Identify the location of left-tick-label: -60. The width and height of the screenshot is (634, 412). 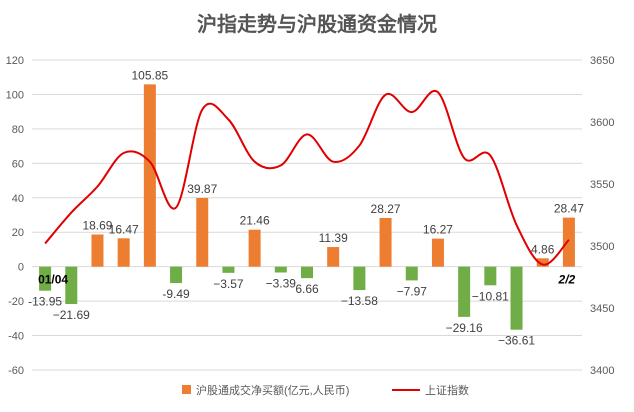
(16, 371).